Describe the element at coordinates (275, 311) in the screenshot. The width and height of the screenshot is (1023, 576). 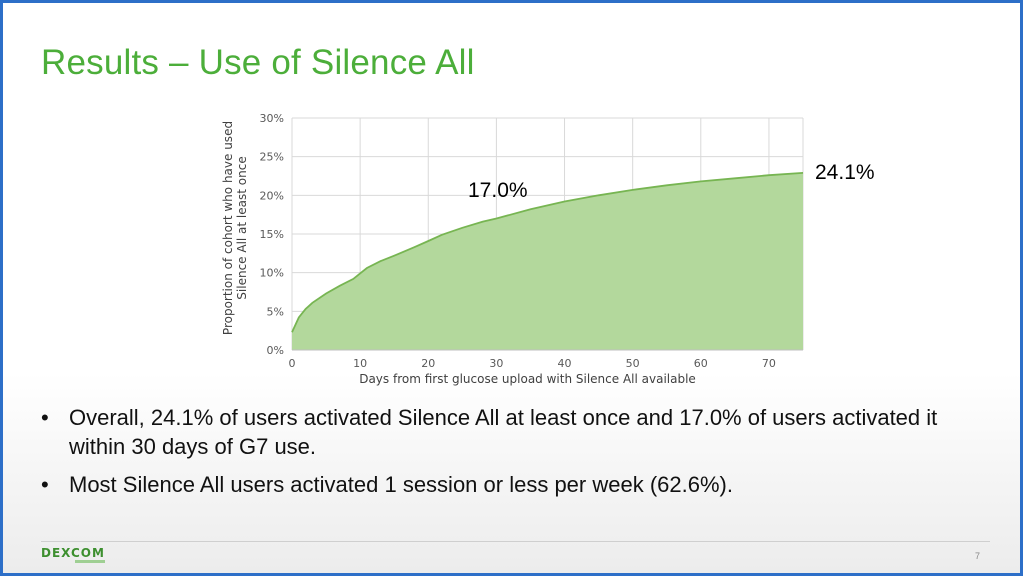
I see `y-tick-label: 5%` at that location.